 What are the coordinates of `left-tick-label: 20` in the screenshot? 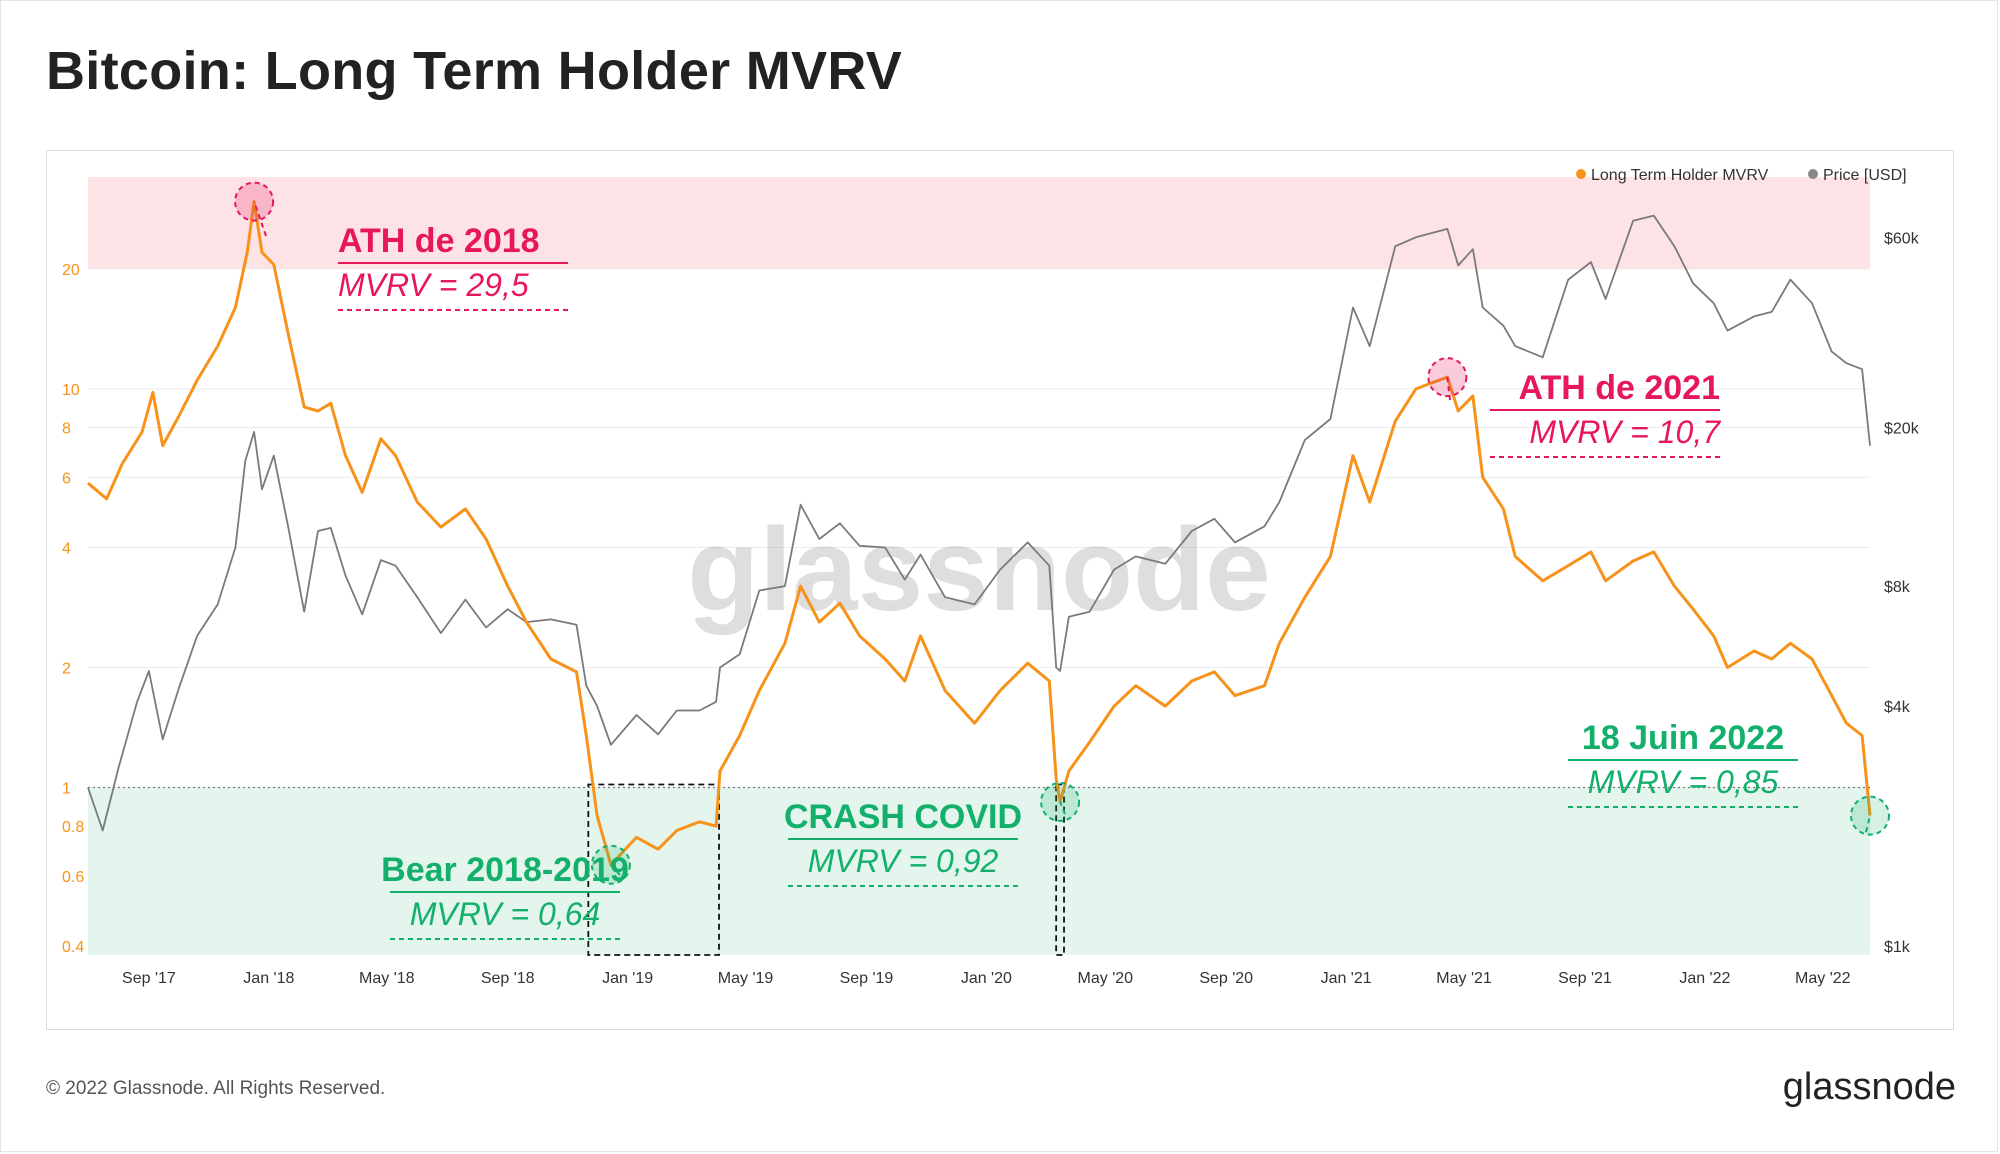 It's located at (71, 270).